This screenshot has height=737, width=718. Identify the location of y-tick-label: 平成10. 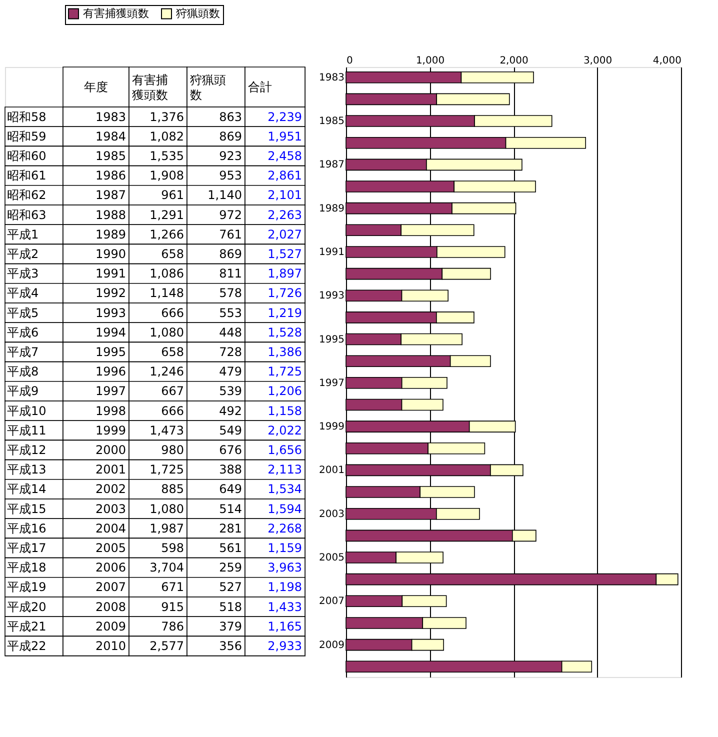
(26, 411).